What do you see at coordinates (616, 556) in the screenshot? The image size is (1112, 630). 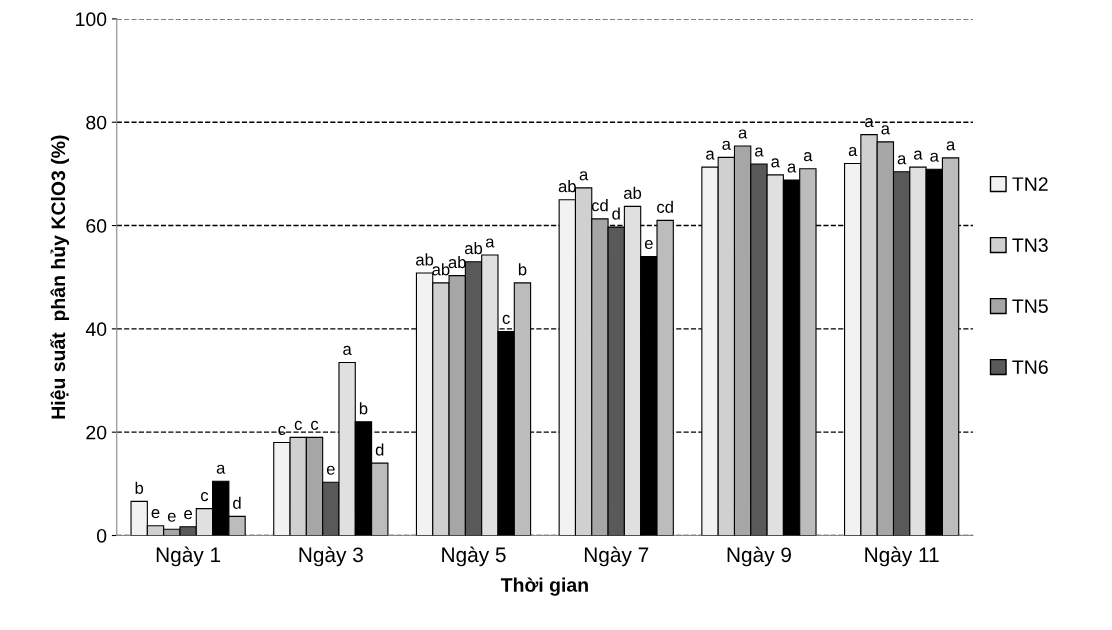 I see `x-tick-label: Ngày 7` at bounding box center [616, 556].